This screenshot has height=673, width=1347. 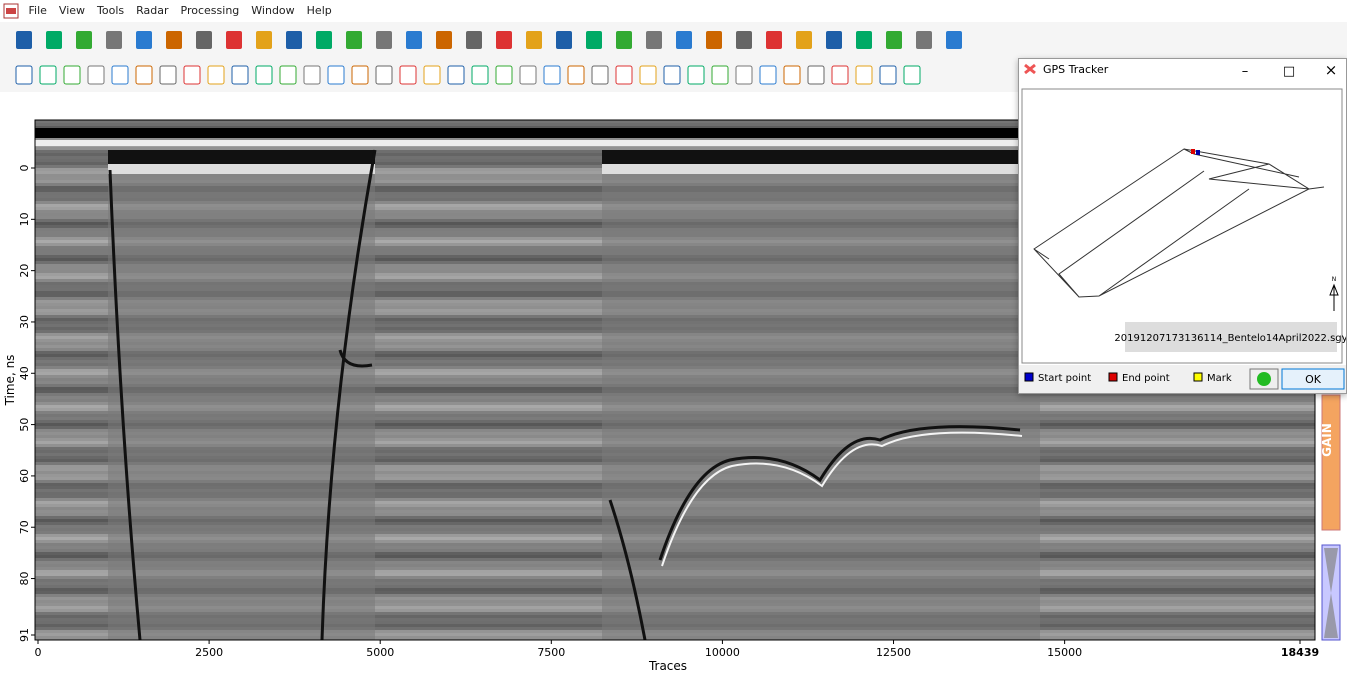 What do you see at coordinates (38, 652) in the screenshot?
I see `x-tick-label: 0` at bounding box center [38, 652].